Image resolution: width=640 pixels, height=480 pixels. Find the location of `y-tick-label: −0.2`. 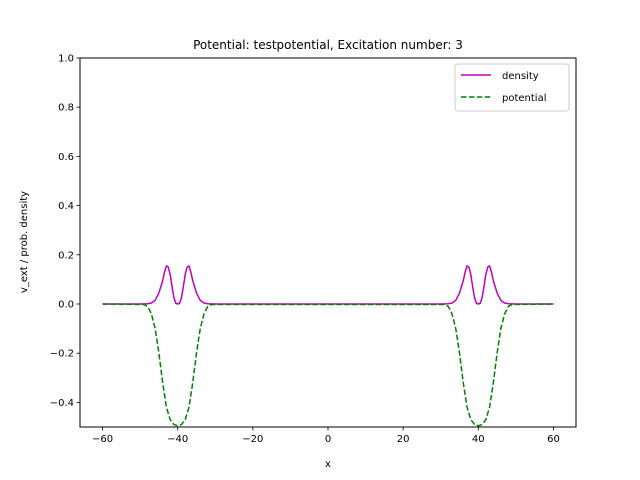

y-tick-label: −0.2 is located at coordinates (62, 354).